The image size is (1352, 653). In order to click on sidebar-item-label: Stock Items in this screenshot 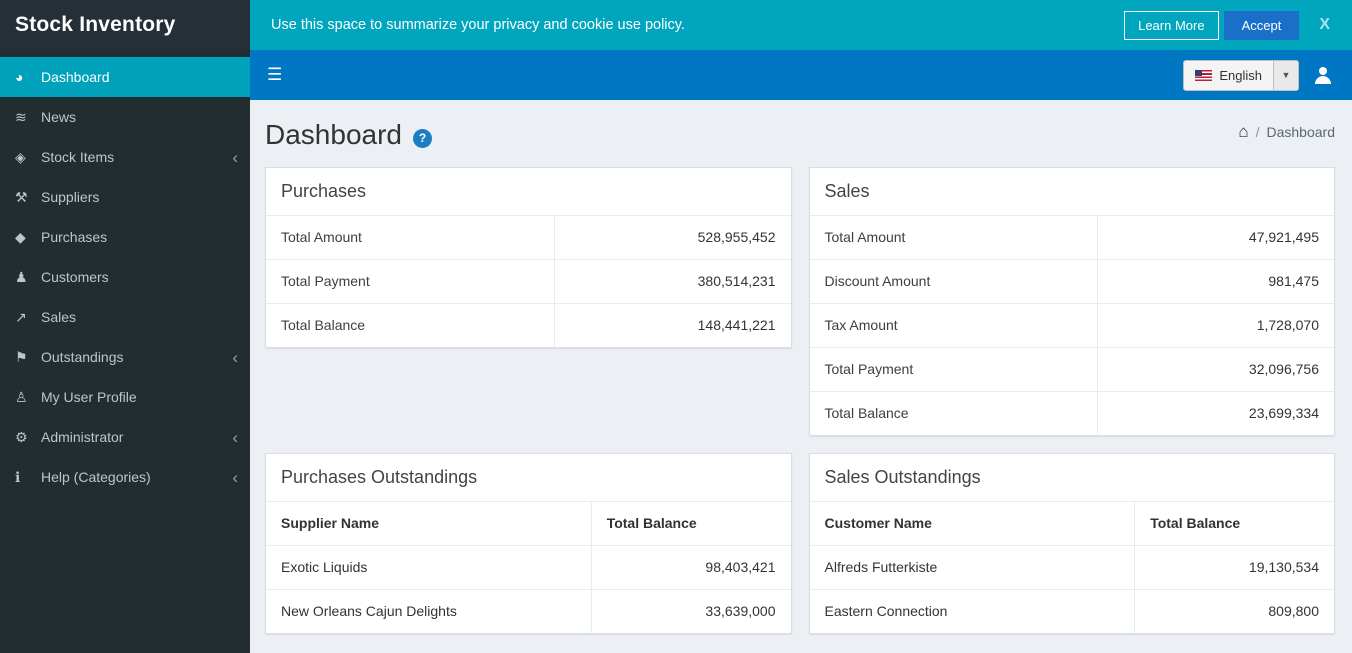, I will do `click(78, 157)`.